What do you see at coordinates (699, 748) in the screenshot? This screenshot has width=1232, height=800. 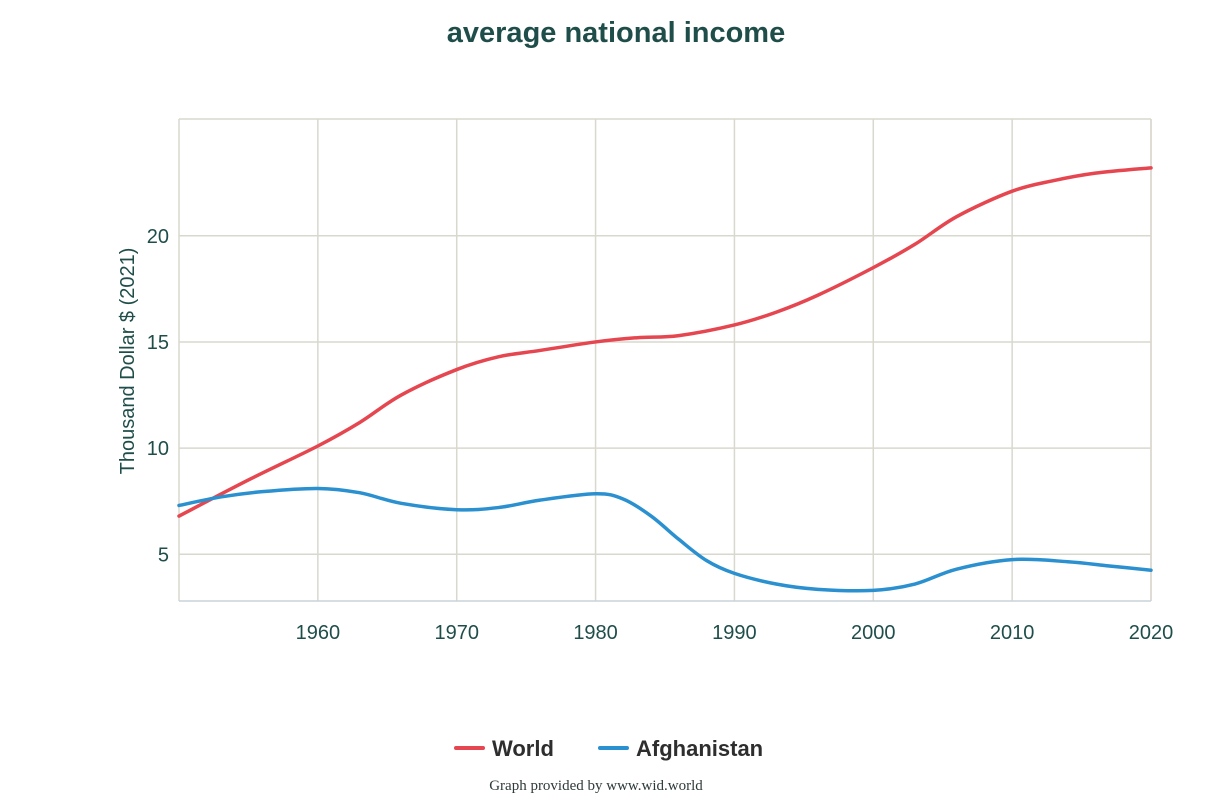 I see `legend-label-afghanistan: Afghanistan` at bounding box center [699, 748].